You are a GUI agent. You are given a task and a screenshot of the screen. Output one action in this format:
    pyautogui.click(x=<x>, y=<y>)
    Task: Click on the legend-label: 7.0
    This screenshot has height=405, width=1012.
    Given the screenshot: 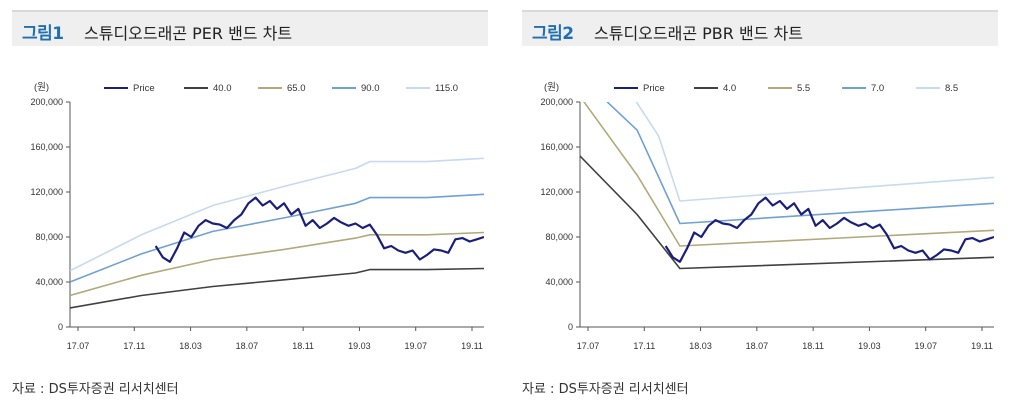 What is the action you would take?
    pyautogui.click(x=877, y=88)
    